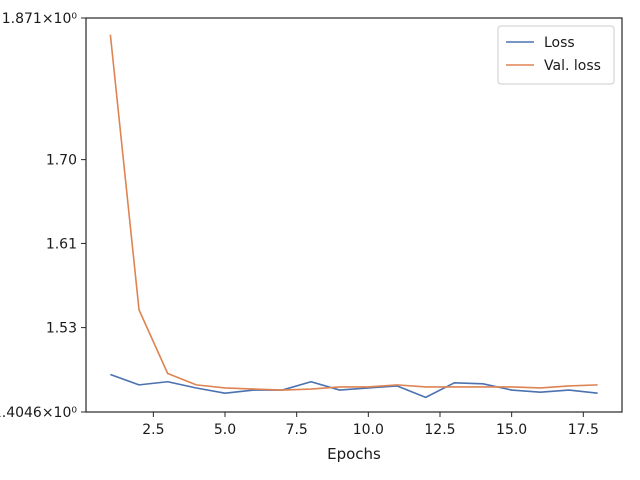 This screenshot has width=640, height=480. I want to click on y-tick-label: 1.61, so click(61, 244).